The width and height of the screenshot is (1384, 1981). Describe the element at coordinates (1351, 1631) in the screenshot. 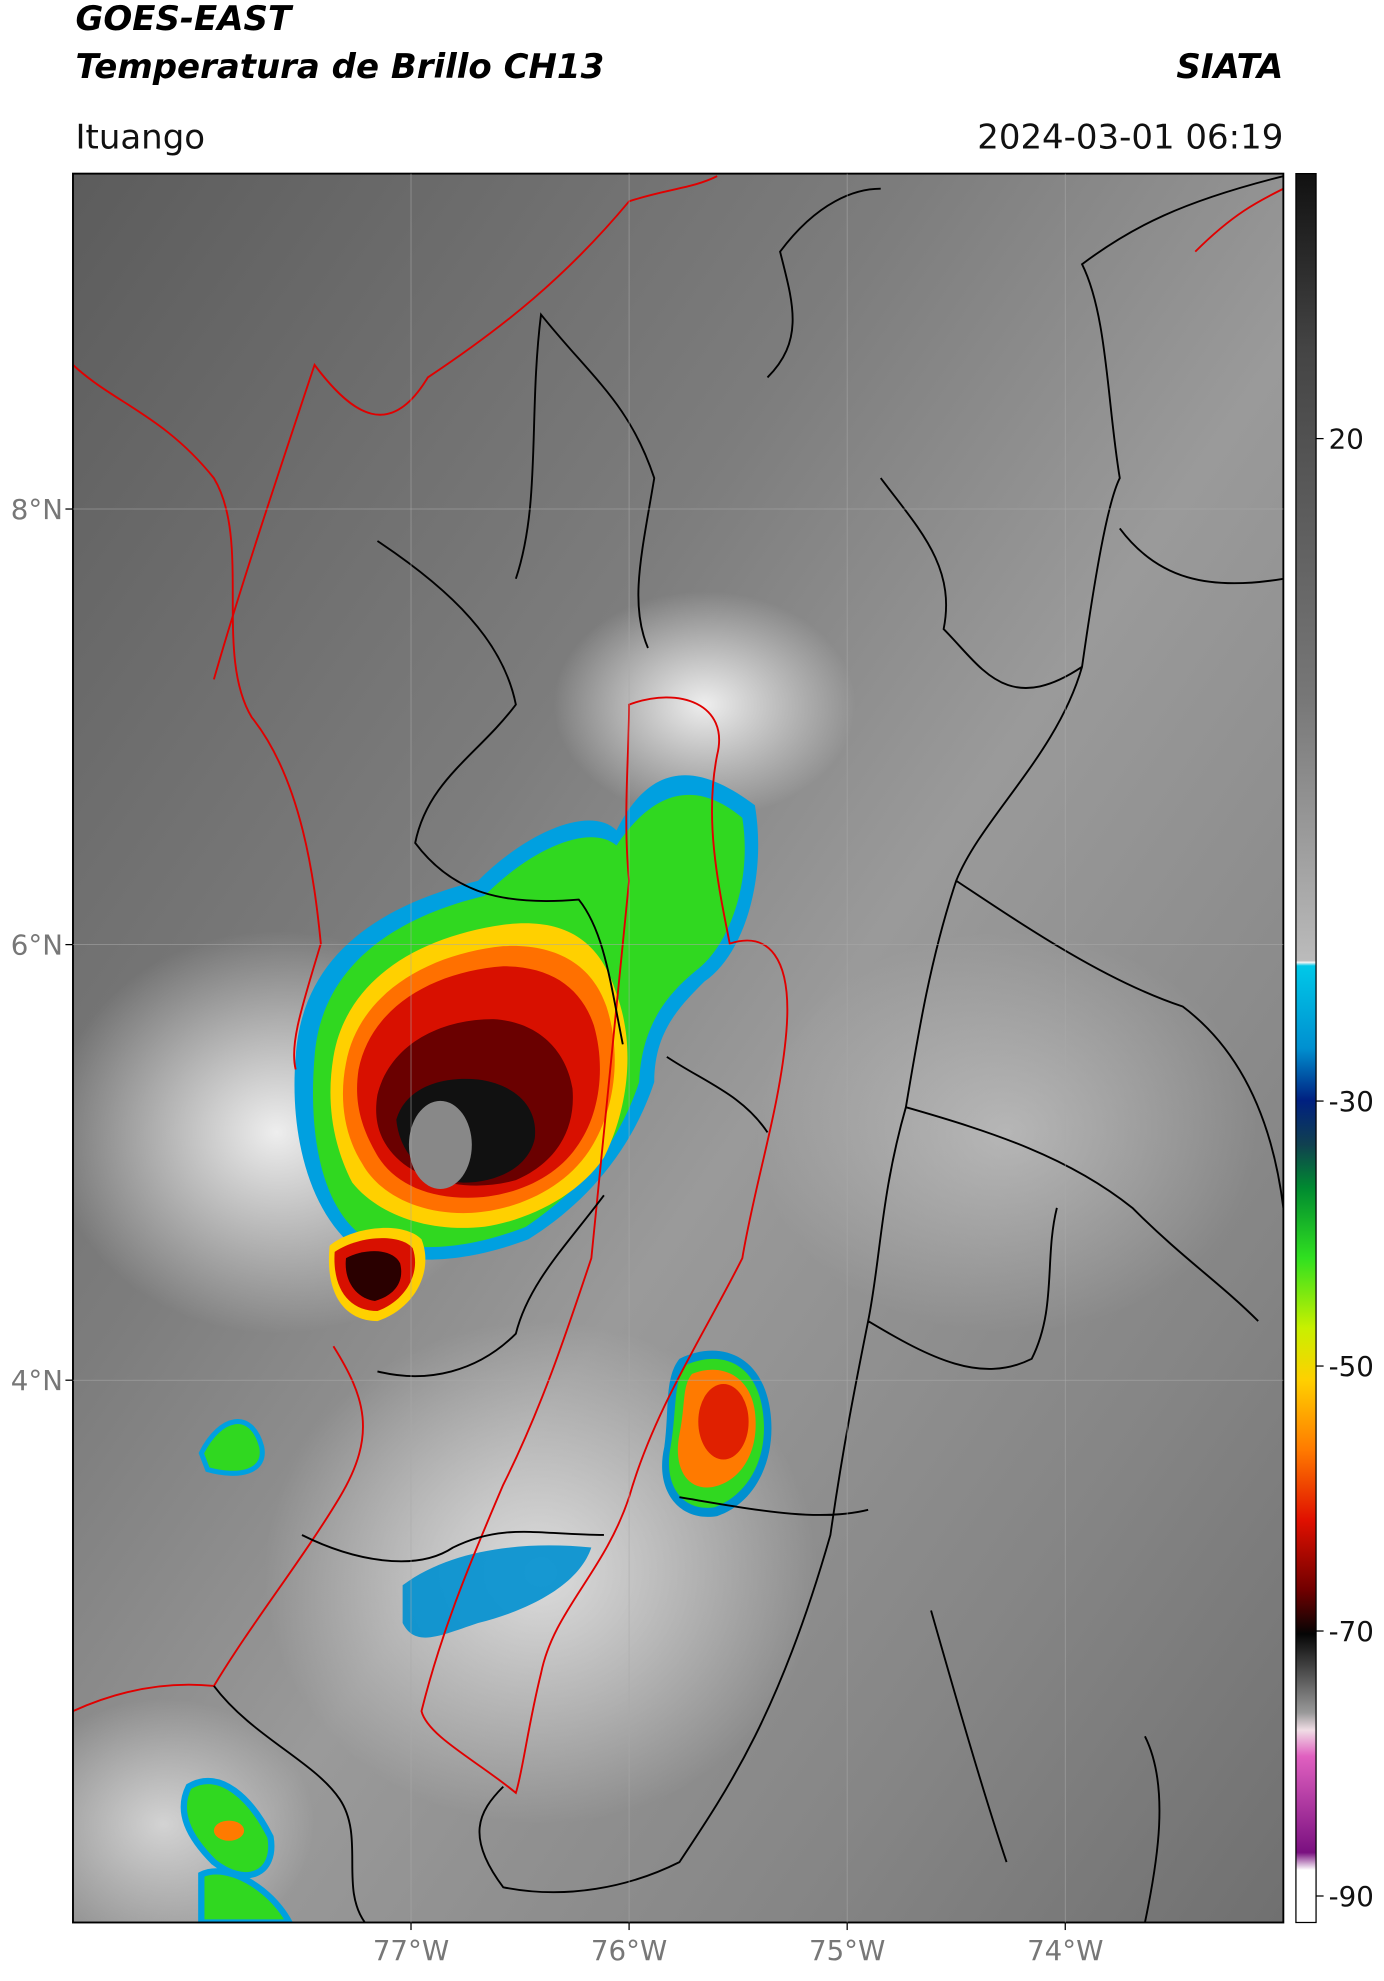

I see `colorbar-tick-label: -70` at that location.